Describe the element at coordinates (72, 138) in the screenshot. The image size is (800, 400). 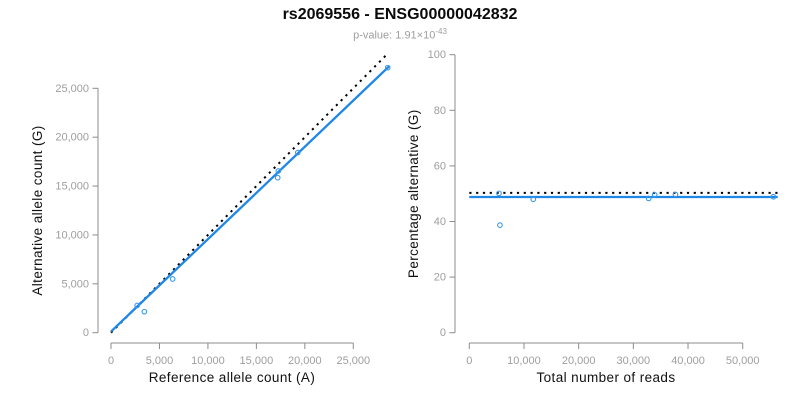
I see `y-tick-label: 20,000` at that location.